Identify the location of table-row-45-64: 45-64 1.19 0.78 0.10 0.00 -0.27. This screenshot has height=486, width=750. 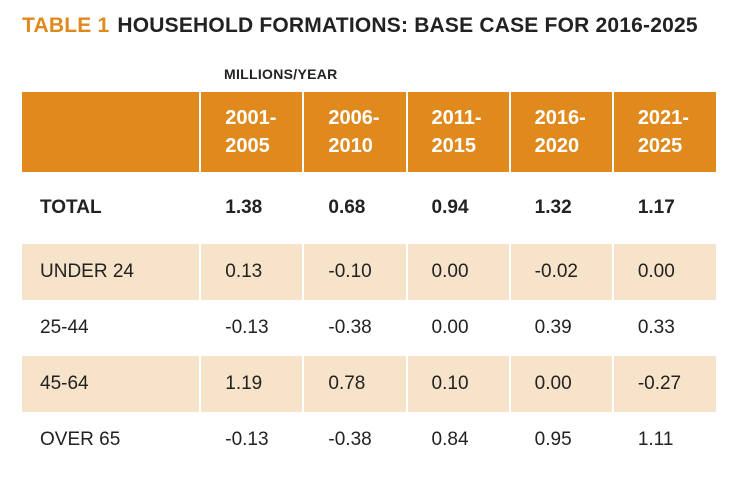
(369, 384).